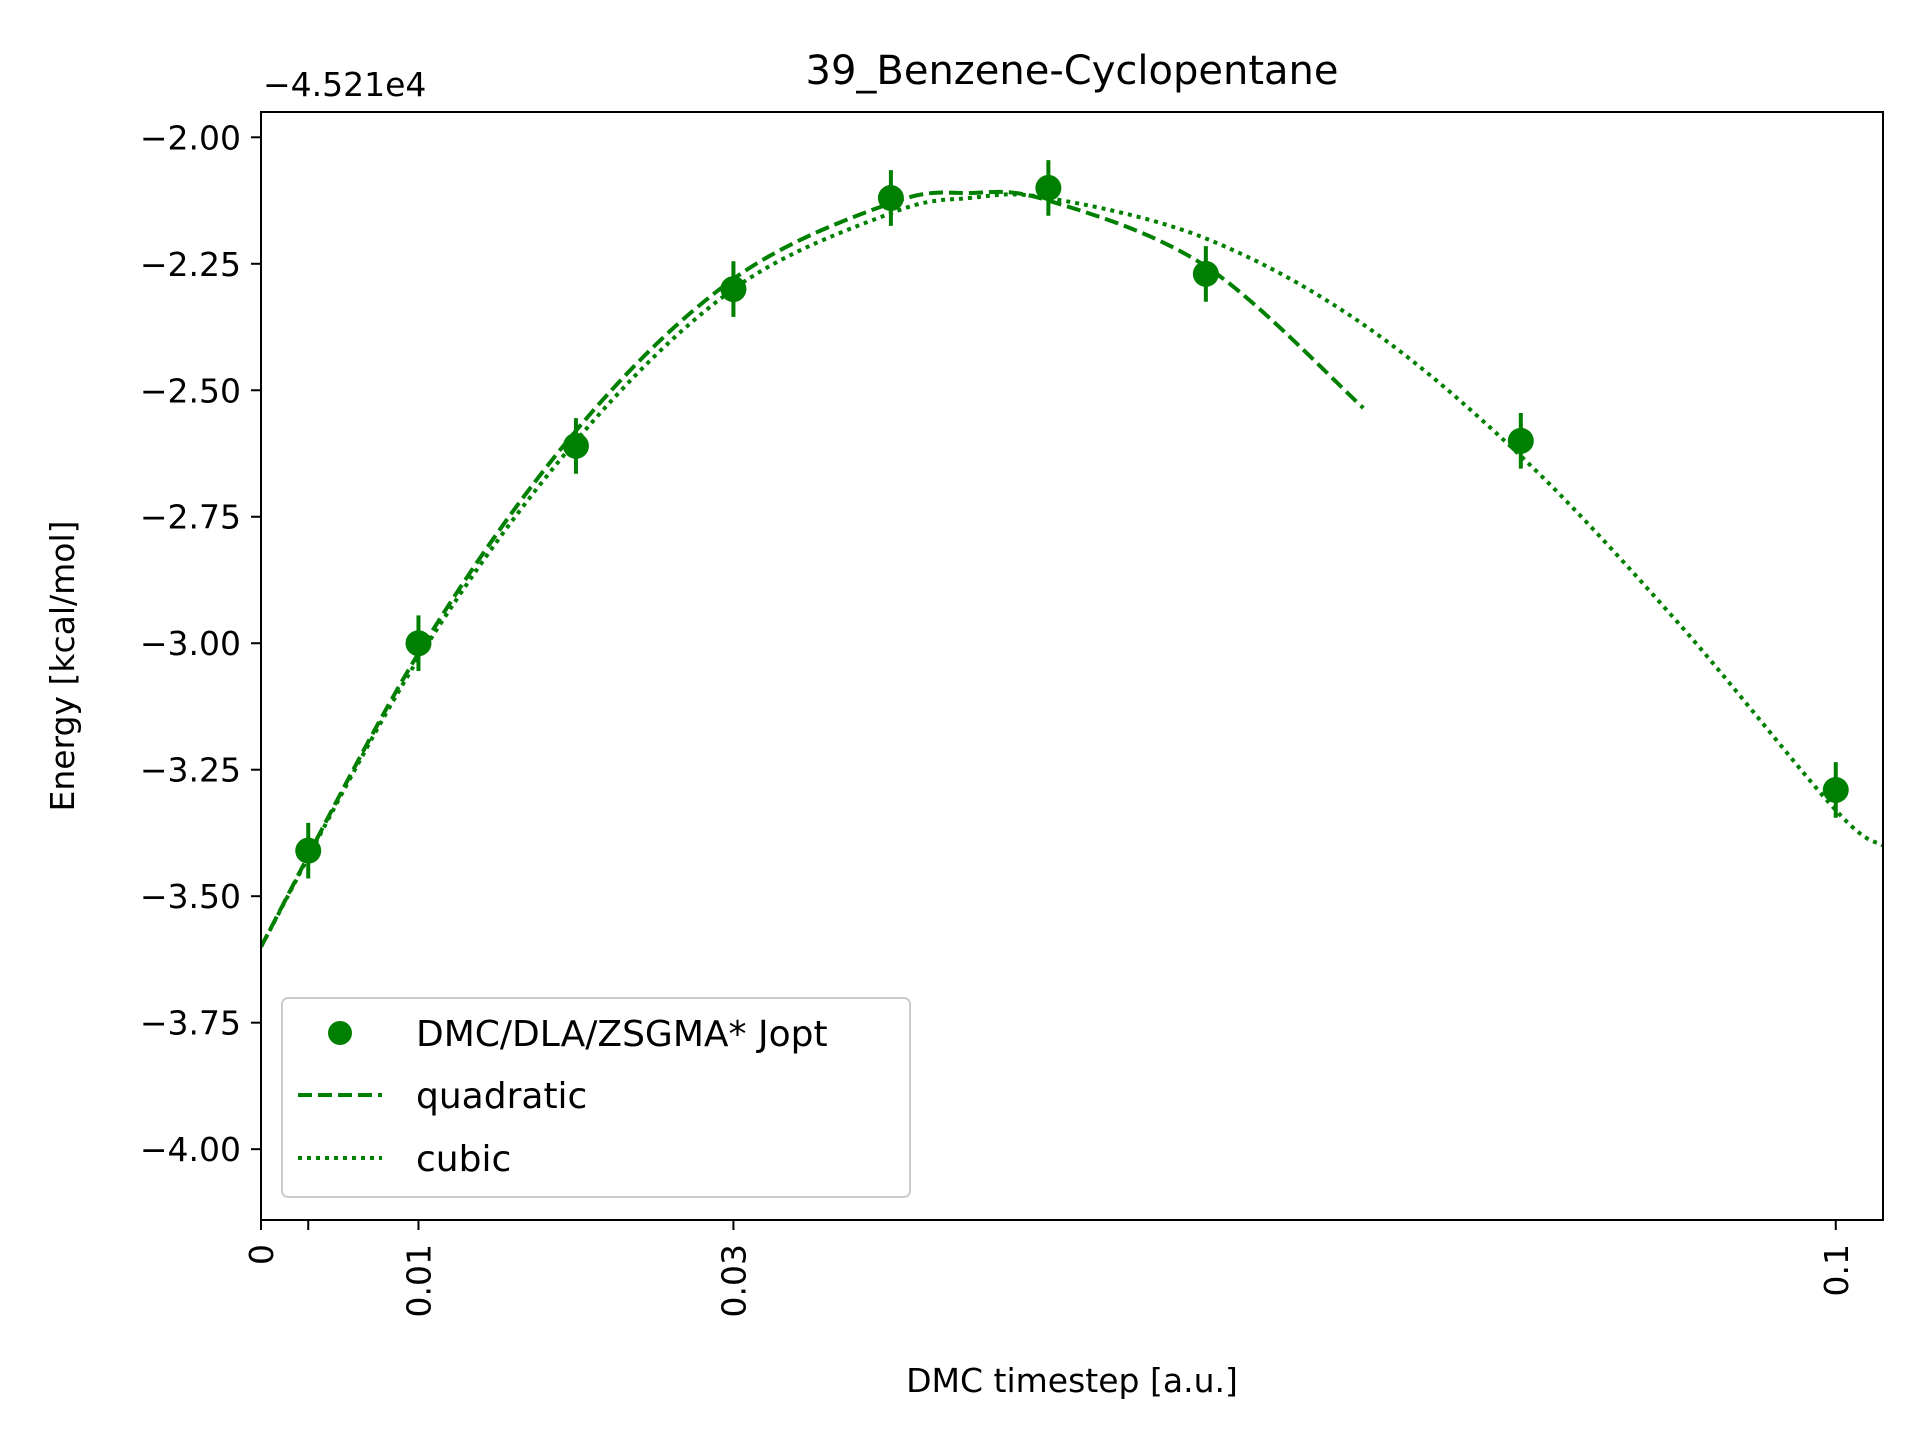 The image size is (1920, 1440). Describe the element at coordinates (190, 896) in the screenshot. I see `y-tick-label-6: −3.50` at that location.